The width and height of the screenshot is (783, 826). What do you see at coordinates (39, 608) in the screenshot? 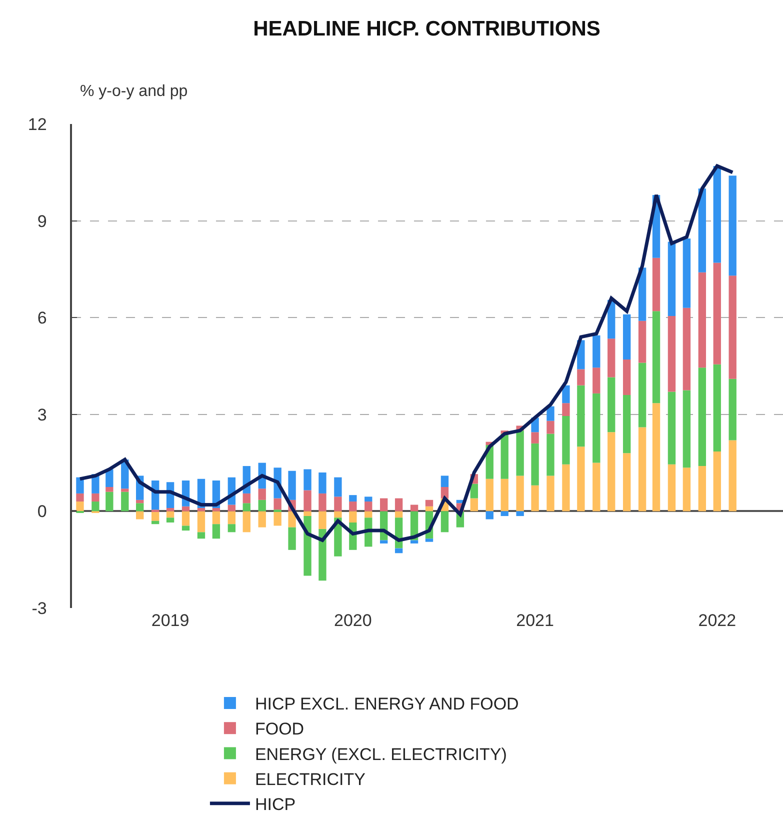
I see `y-tick-label: -3` at bounding box center [39, 608].